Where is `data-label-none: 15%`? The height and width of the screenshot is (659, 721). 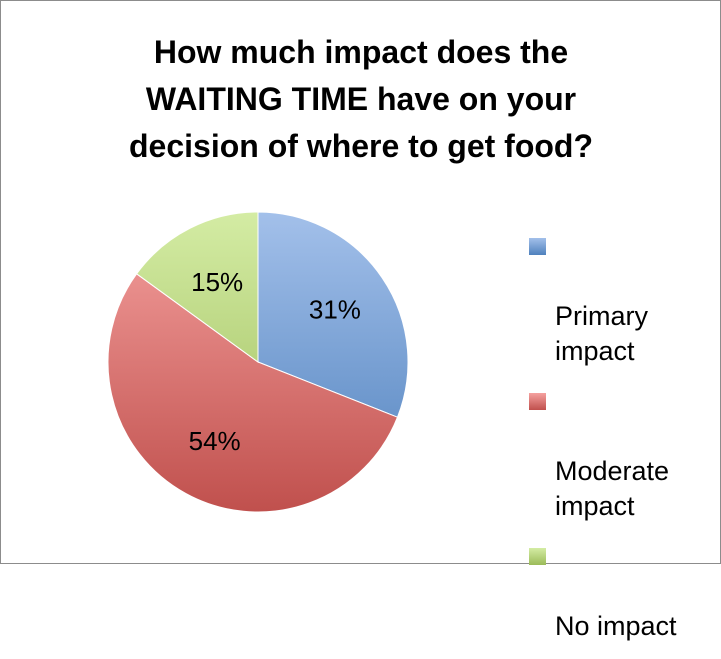 data-label-none: 15% is located at coordinates (217, 282).